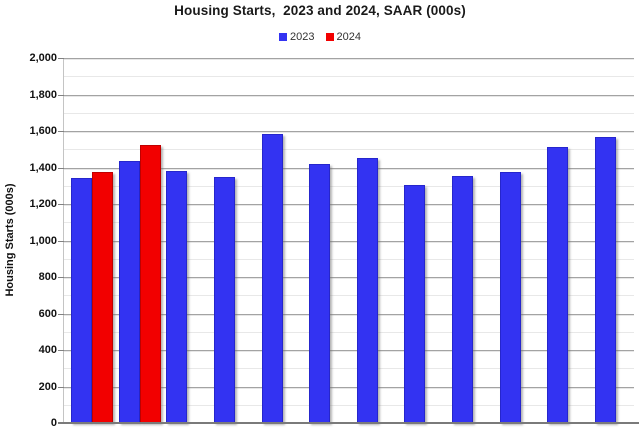  Describe the element at coordinates (43, 167) in the screenshot. I see `y-tick-label: 1,400` at that location.